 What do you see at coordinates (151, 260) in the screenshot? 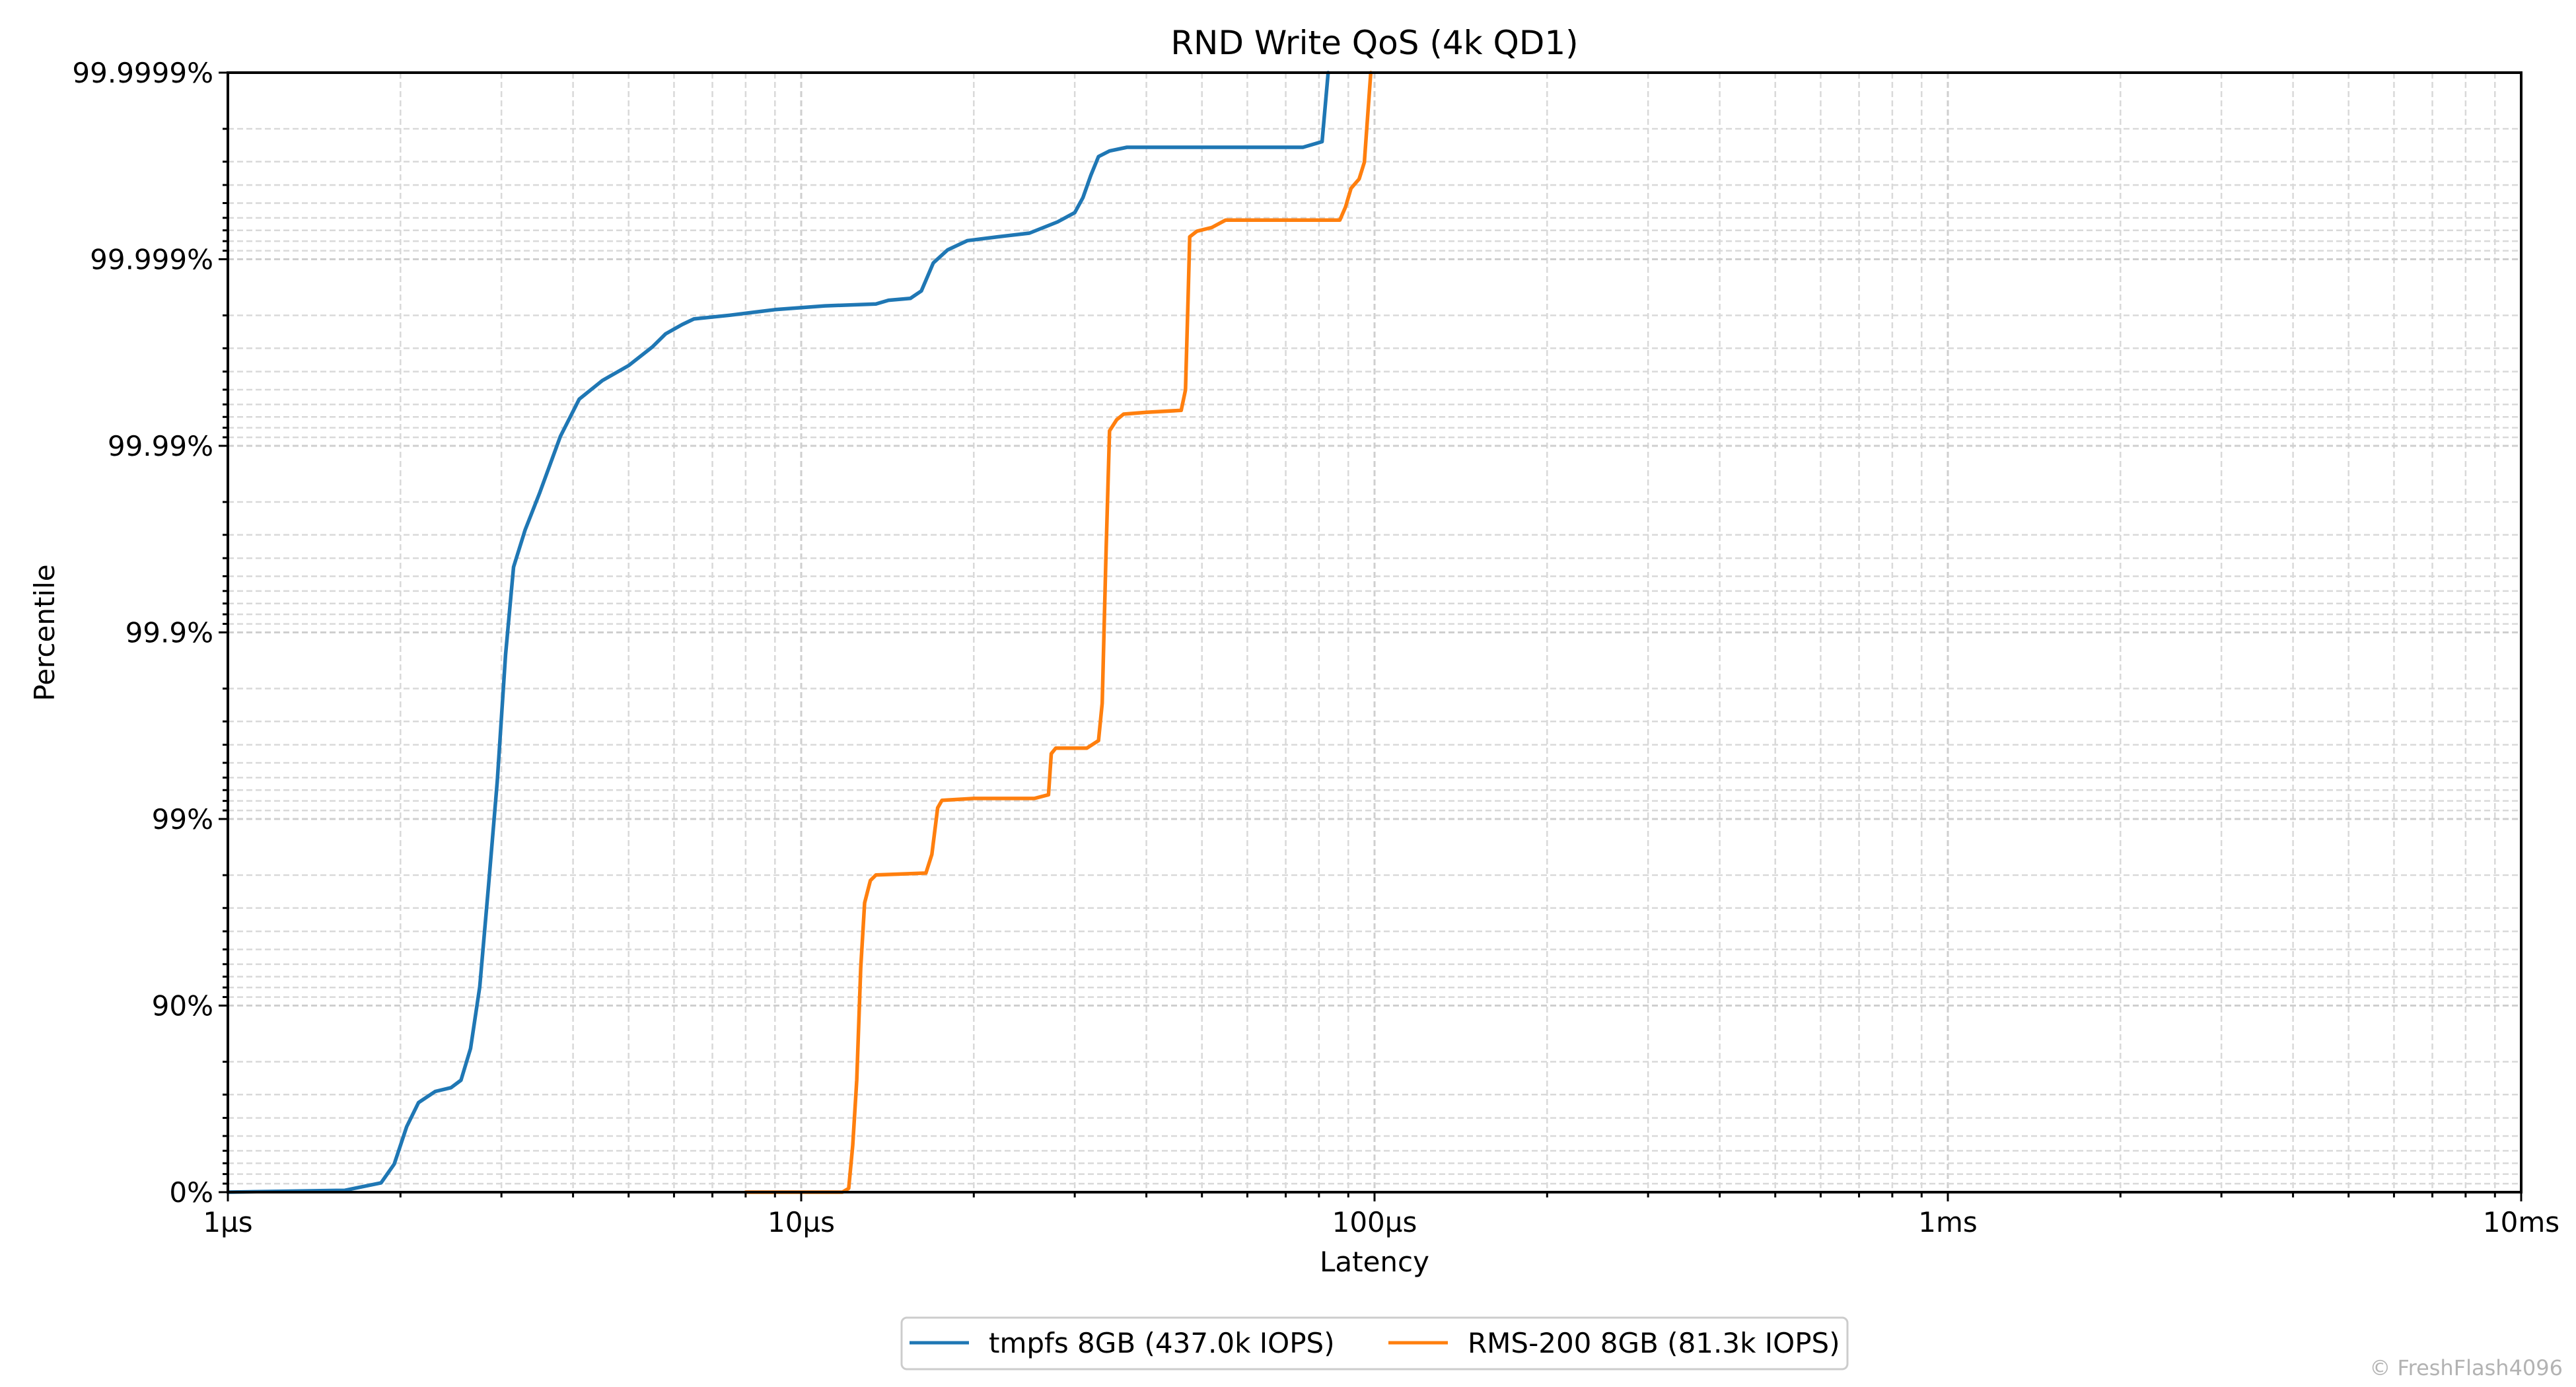
I see `y-tick-label: 99.999%` at bounding box center [151, 260].